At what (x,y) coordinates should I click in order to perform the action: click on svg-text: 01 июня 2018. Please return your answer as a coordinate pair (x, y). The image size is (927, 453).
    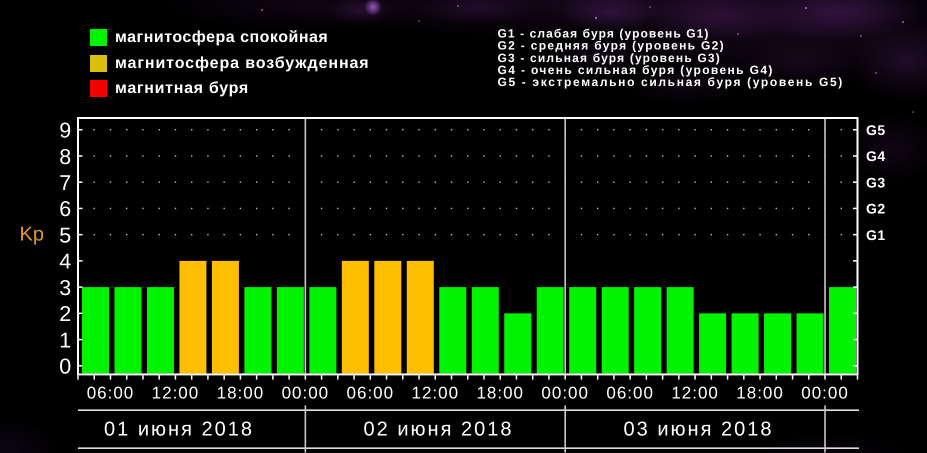
    Looking at the image, I should click on (179, 430).